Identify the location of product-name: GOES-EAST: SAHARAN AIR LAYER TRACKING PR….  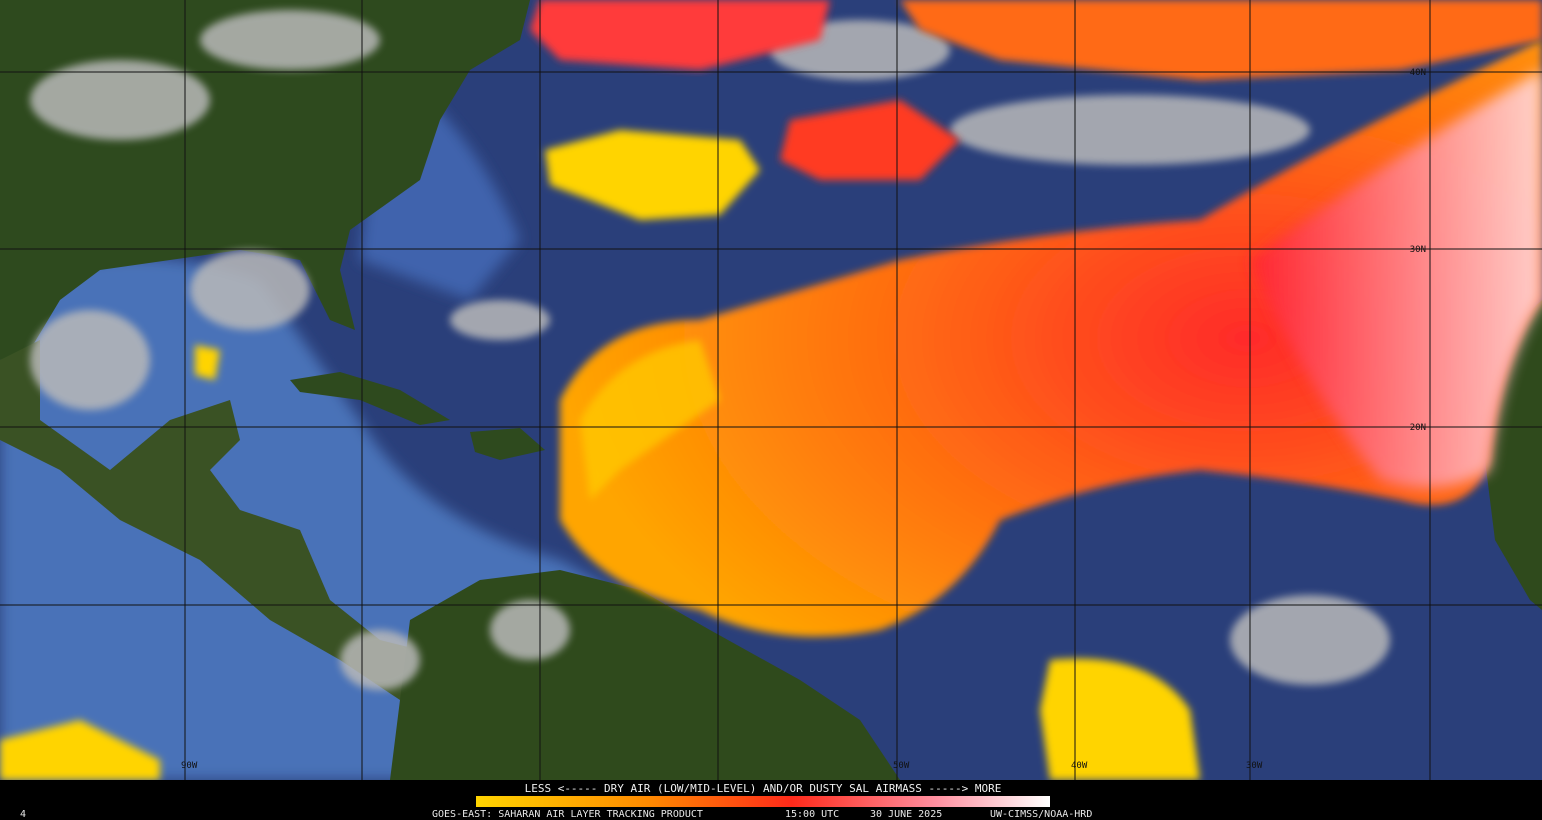
(567, 814).